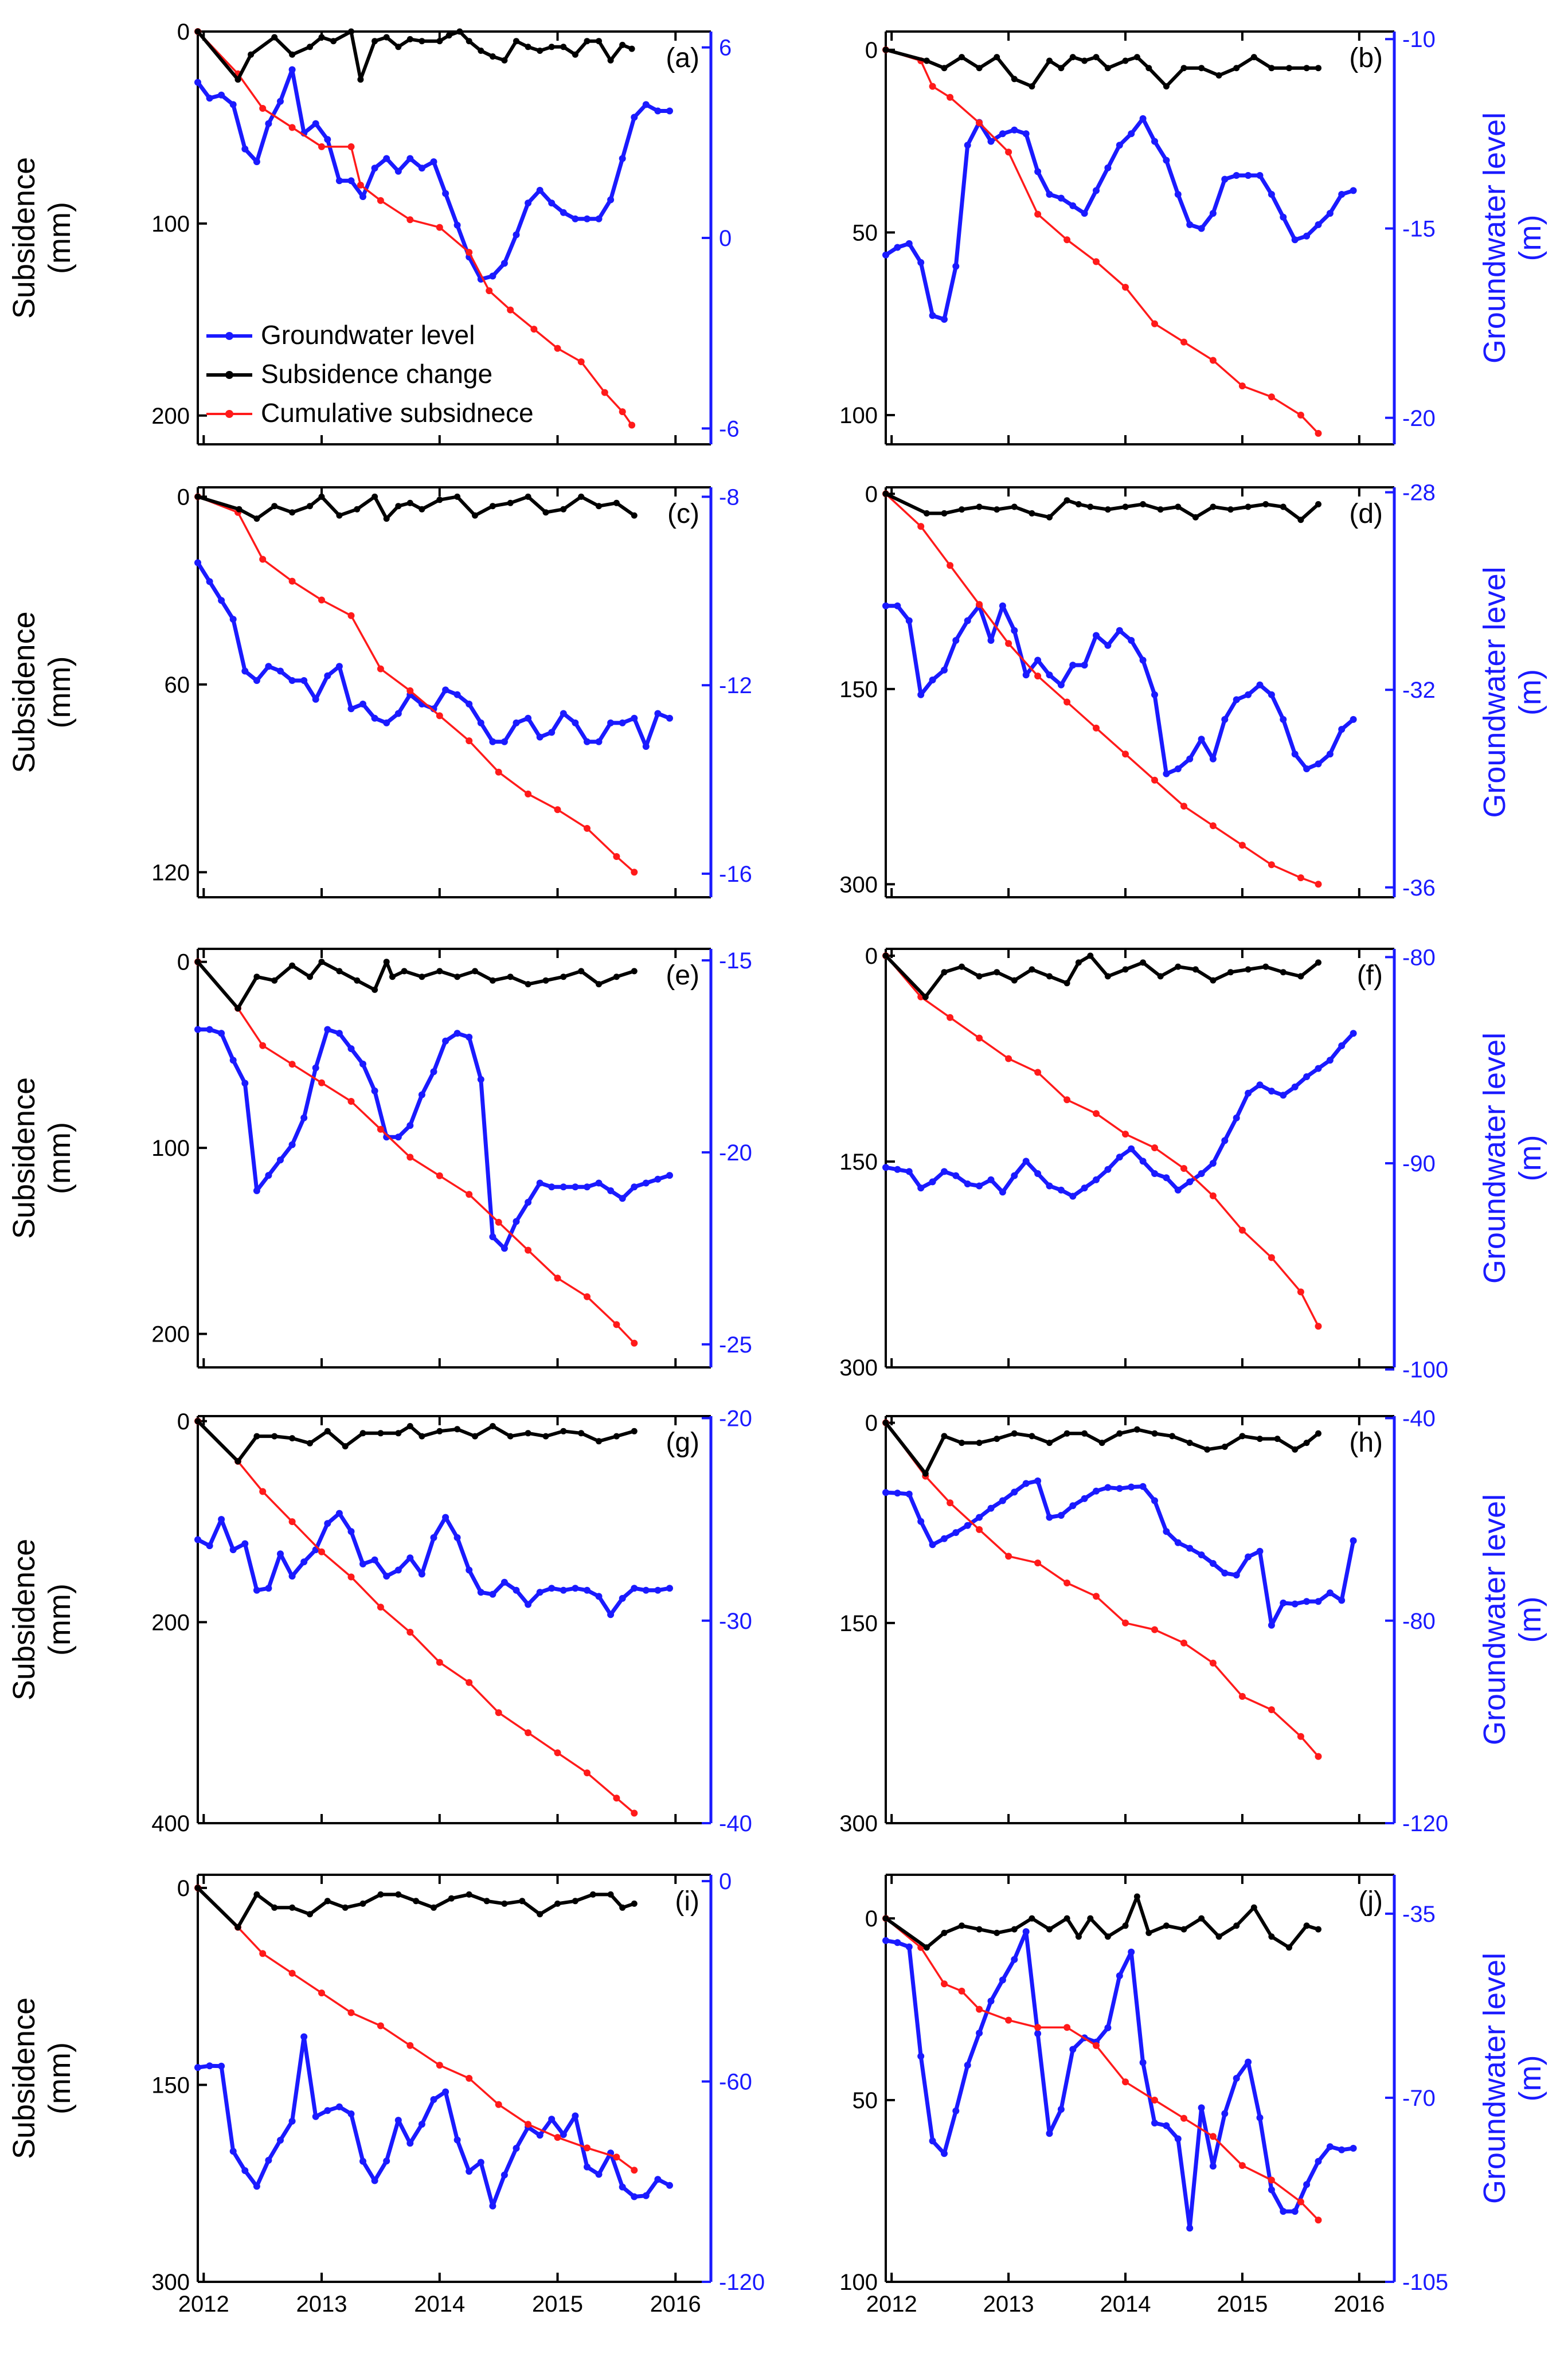  I want to click on left-tick-label: 150, so click(859, 1162).